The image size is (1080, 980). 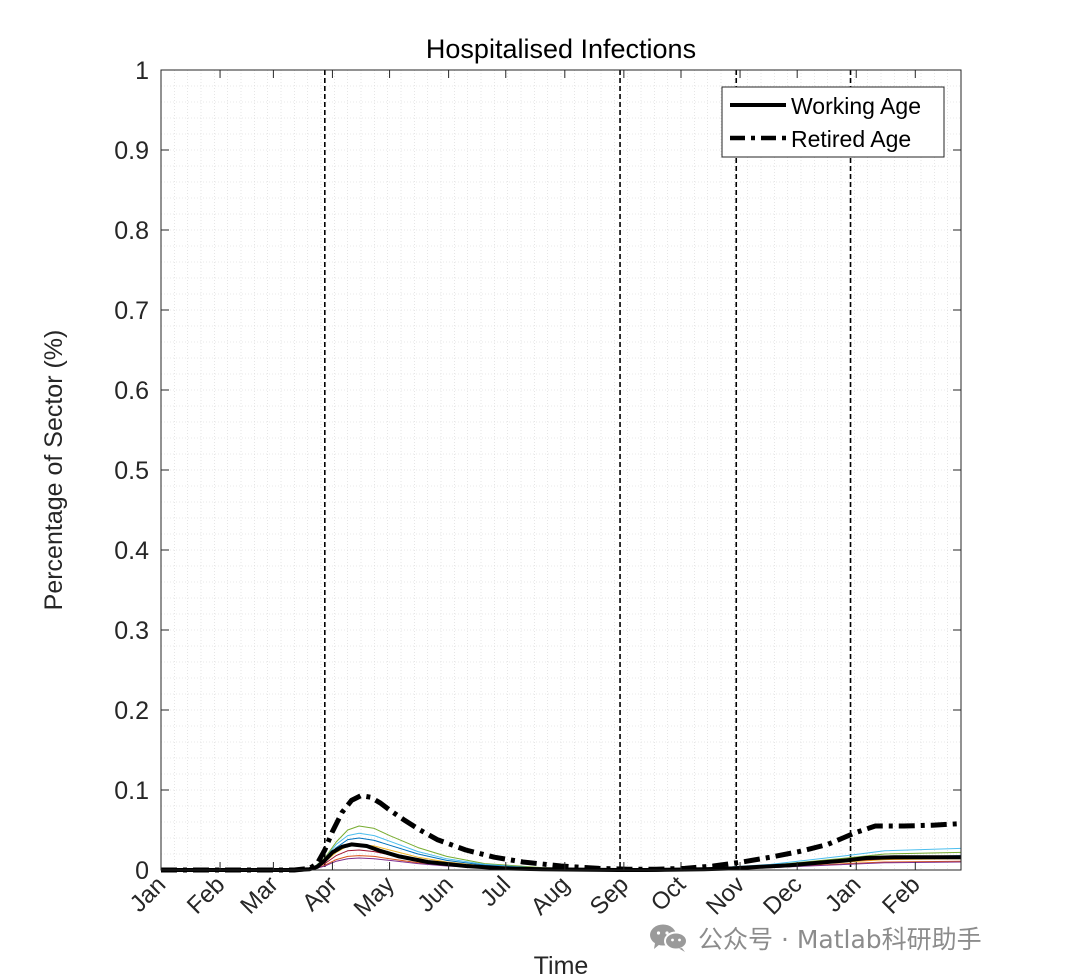 What do you see at coordinates (669, 938) in the screenshot?
I see `wechat-icon` at bounding box center [669, 938].